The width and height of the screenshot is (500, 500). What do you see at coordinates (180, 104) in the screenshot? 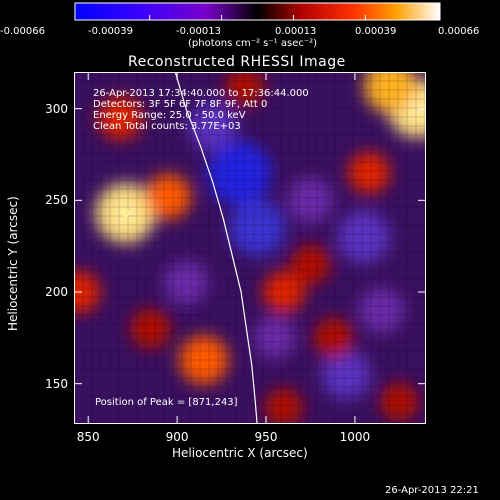
I see `detectors-line: Detectors: 3F 5F 6F 7F 8F 9F, Att 0` at bounding box center [180, 104].